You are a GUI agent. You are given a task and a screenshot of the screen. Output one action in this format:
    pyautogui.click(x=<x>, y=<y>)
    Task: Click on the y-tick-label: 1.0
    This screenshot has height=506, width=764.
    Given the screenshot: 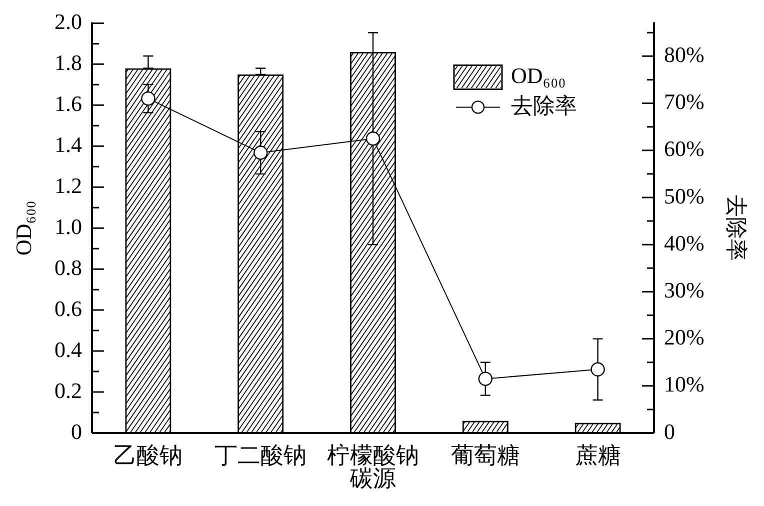 What is the action you would take?
    pyautogui.click(x=68, y=226)
    